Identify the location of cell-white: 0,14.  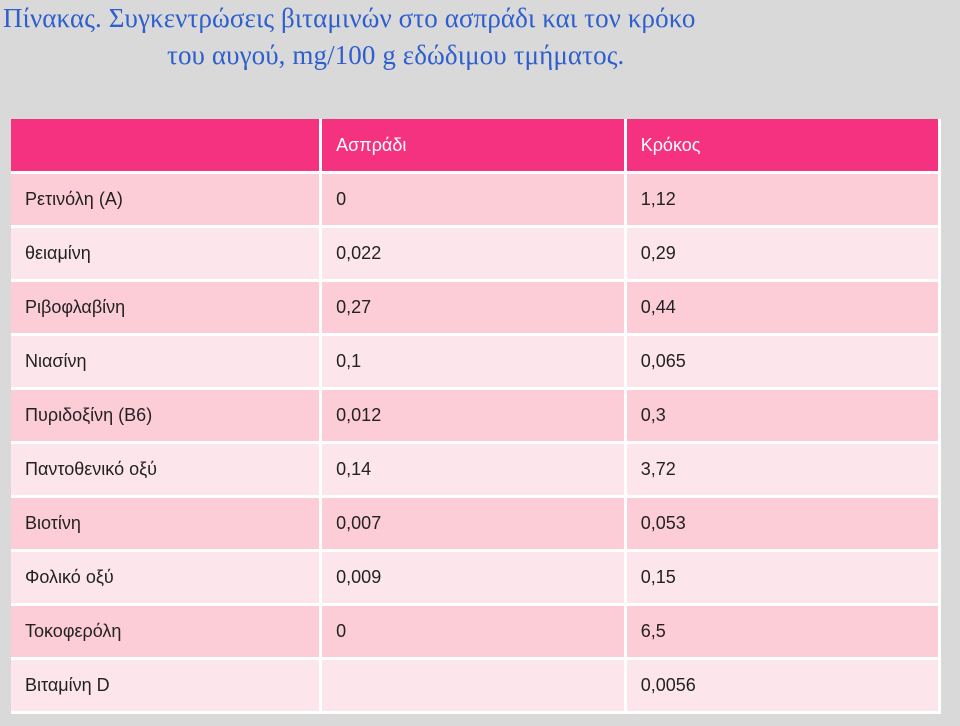
(474, 471).